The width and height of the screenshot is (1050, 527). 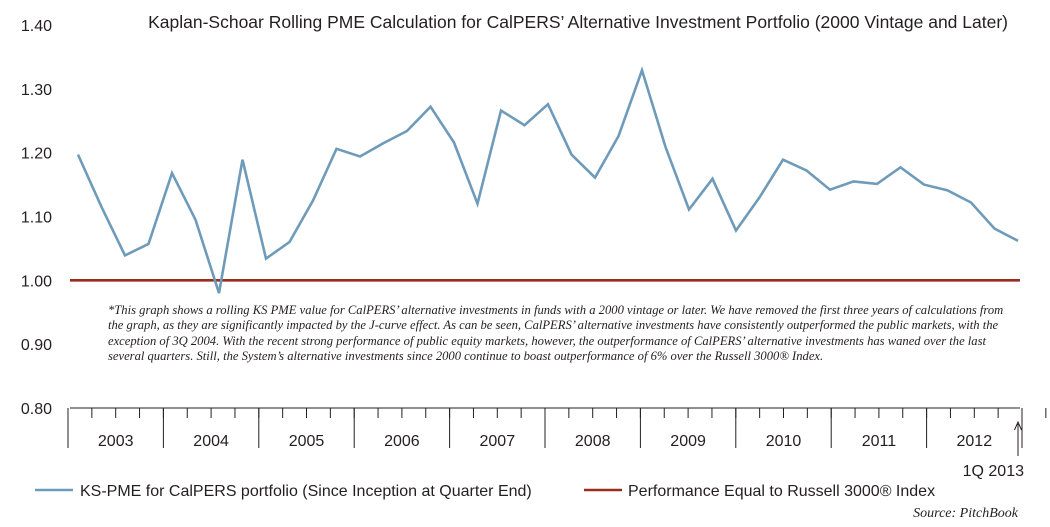 I want to click on legend-label-russell: Performance Equal to Russell 3000® Index, so click(x=781, y=491).